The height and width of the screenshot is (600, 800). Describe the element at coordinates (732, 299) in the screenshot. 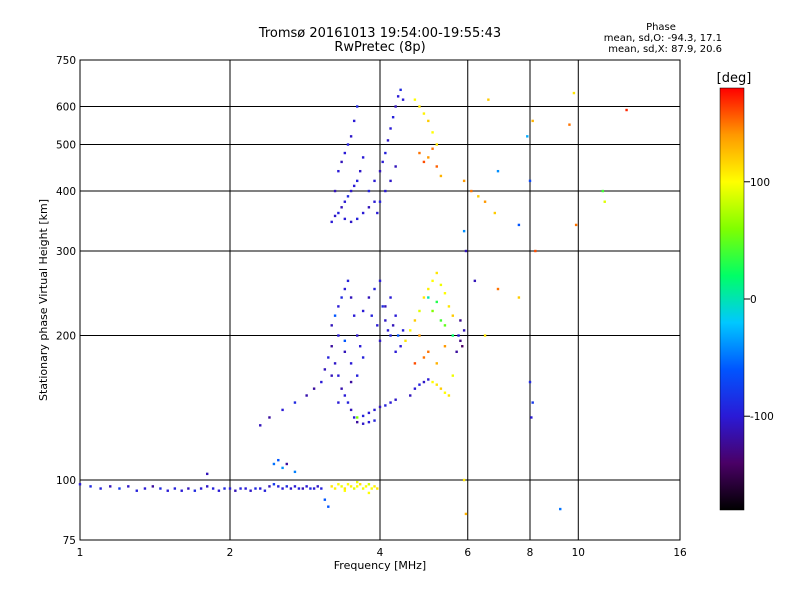

I see `colorbar` at that location.